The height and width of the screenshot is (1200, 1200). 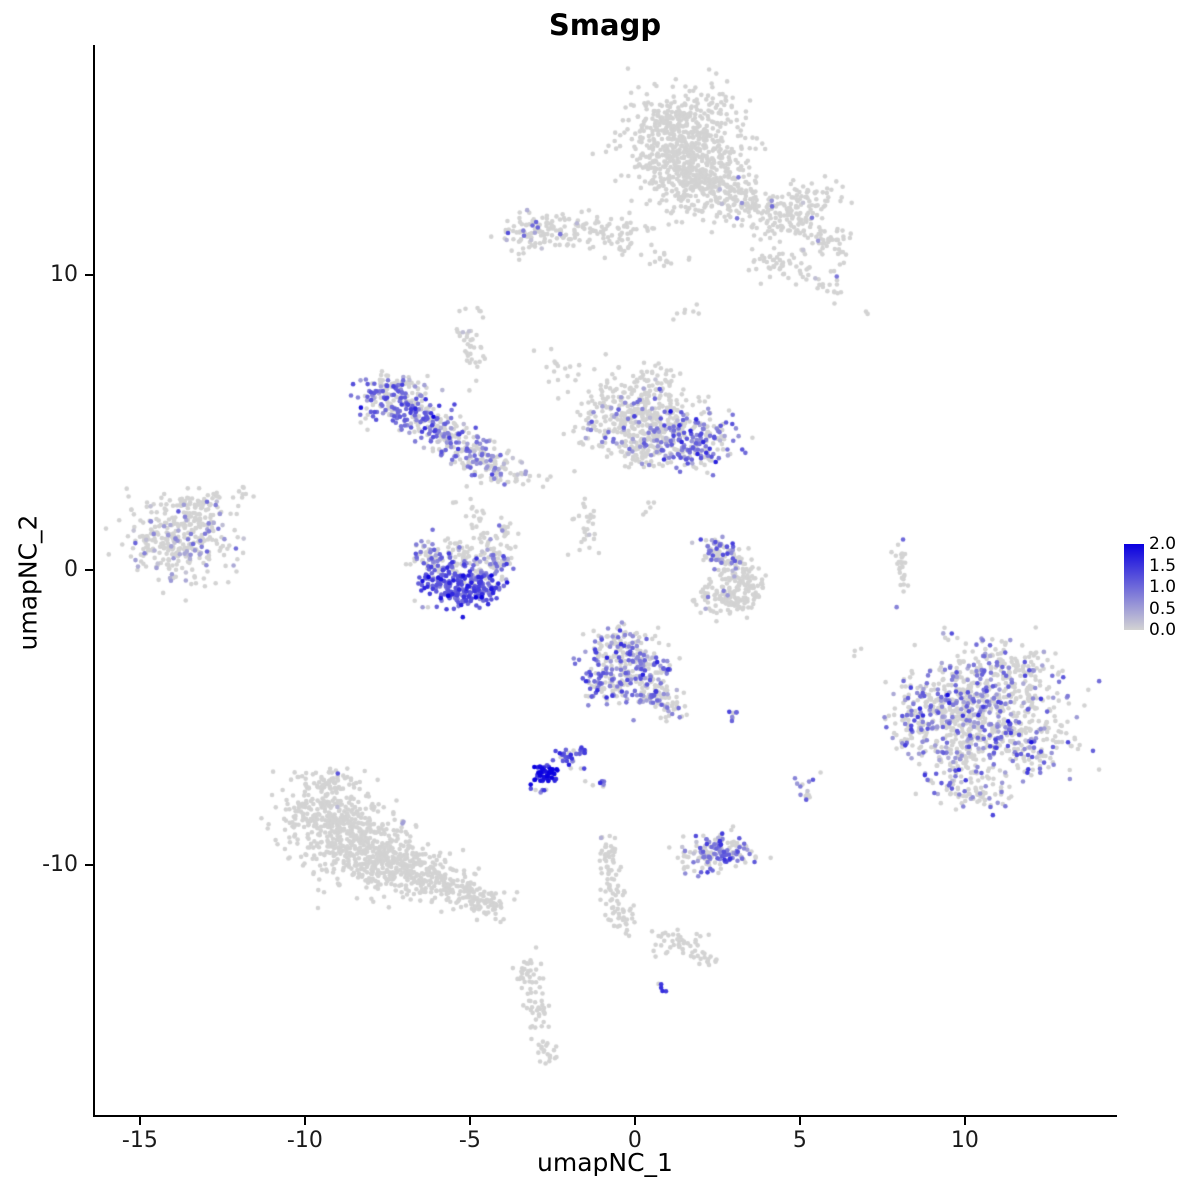 I want to click on x-axis-line, so click(x=605, y=1116).